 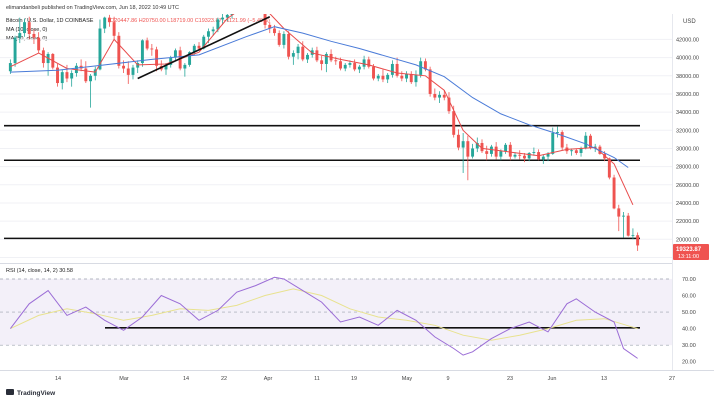 I want to click on last-price-badge, so click(x=691, y=252).